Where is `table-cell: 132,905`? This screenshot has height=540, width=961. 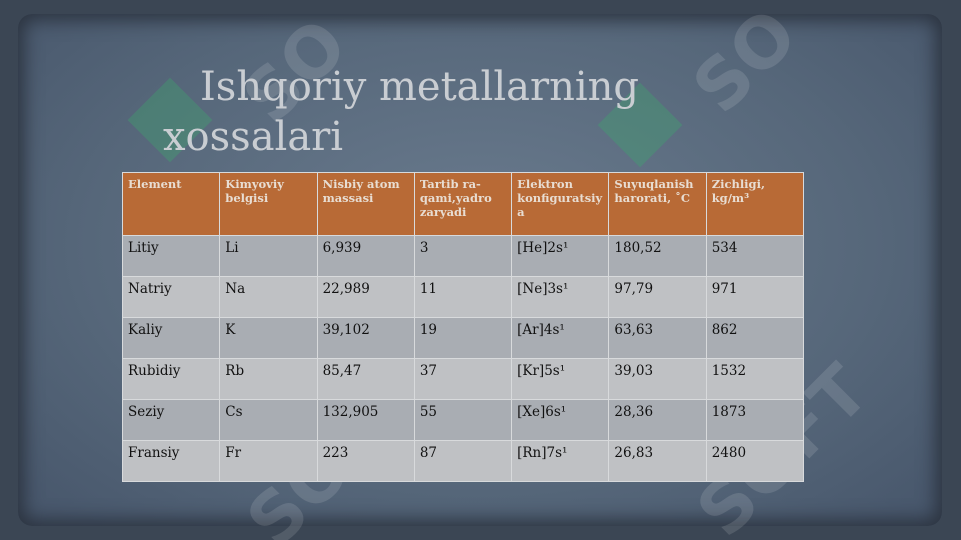 table-cell: 132,905 is located at coordinates (365, 420).